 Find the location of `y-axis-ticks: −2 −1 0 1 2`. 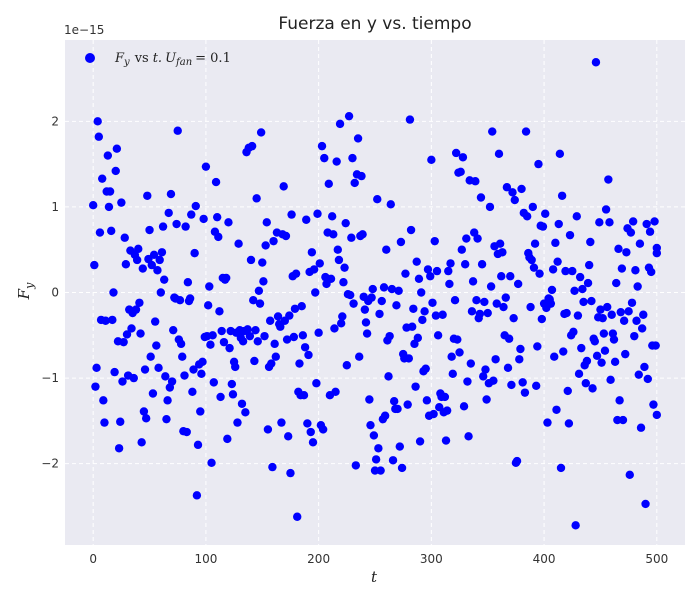

y-axis-ticks: −2 −1 0 1 2 is located at coordinates (50, 292).